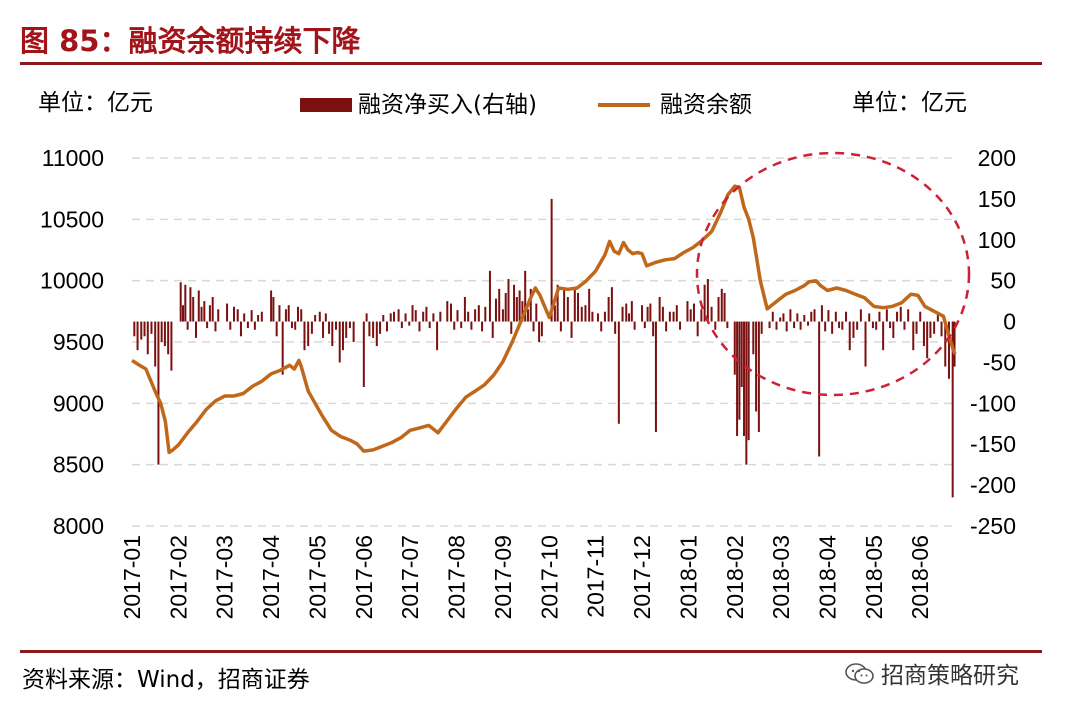 The image size is (1076, 719). Describe the element at coordinates (706, 105) in the screenshot. I see `legend-line-label: 融资余额` at that location.